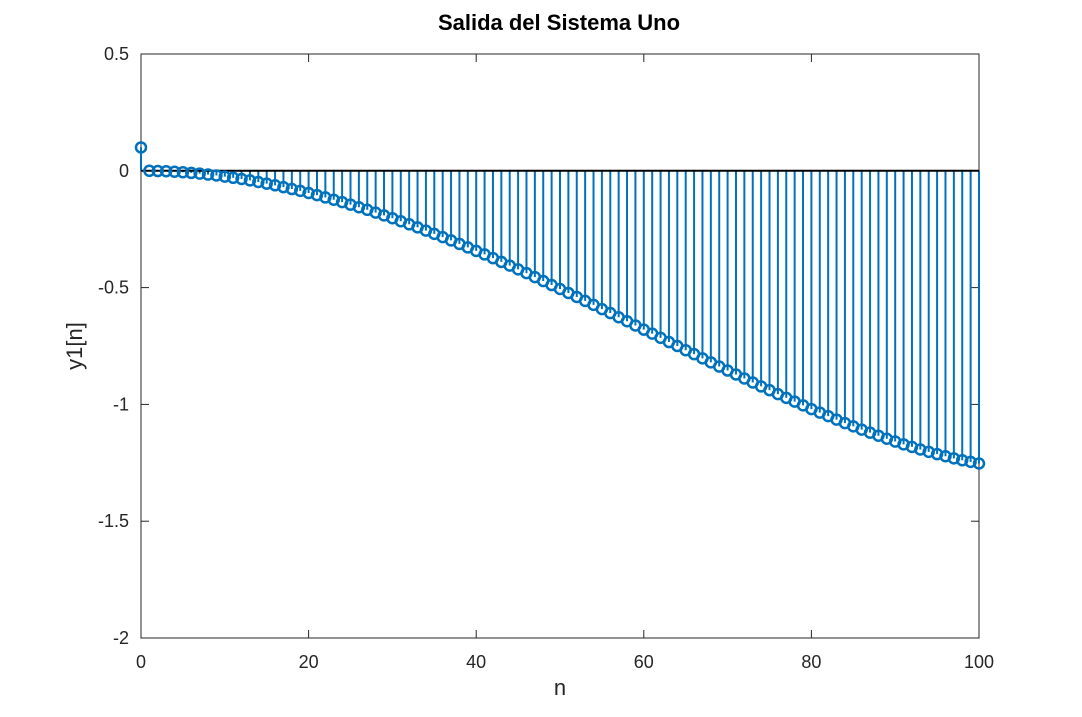 The width and height of the screenshot is (1082, 717). I want to click on y-axis-label: y1[n], so click(74, 346).